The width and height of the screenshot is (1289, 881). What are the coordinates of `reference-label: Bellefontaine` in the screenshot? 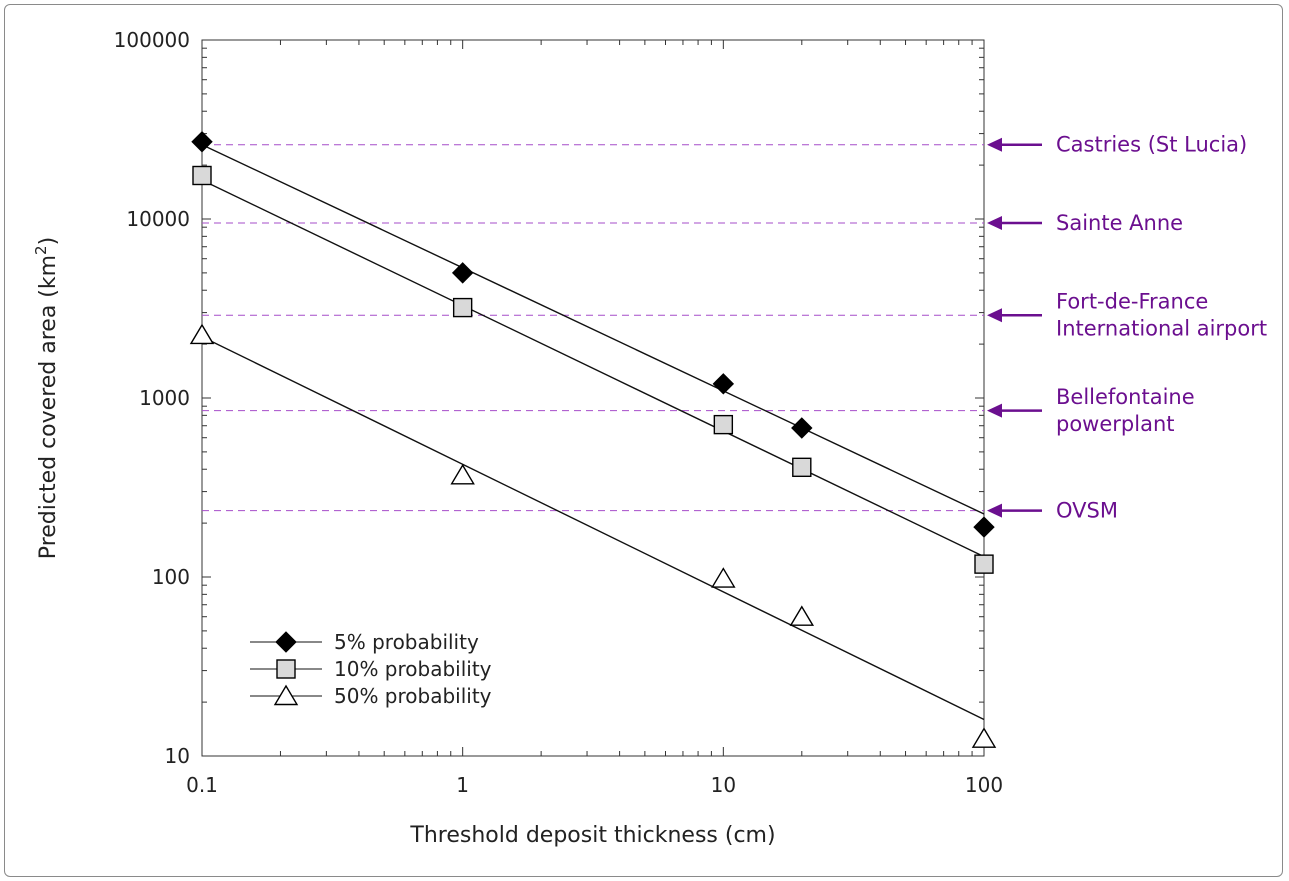 It's located at (1125, 397).